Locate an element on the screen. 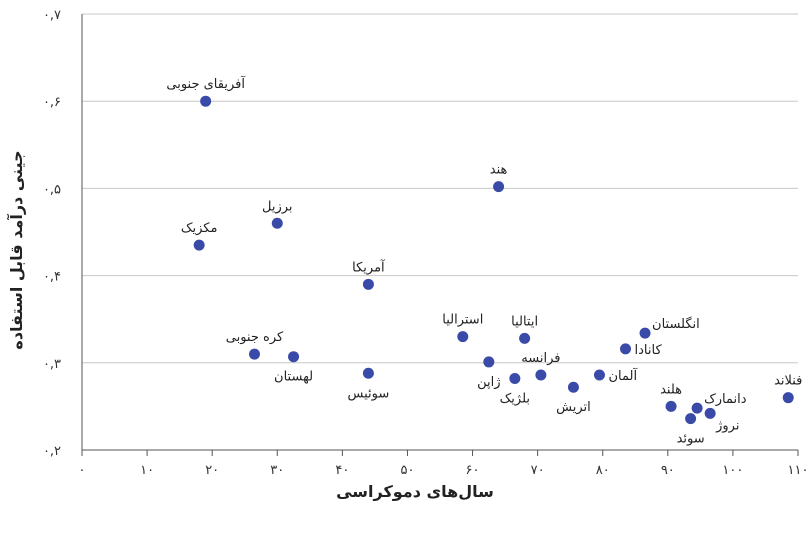  point-label: سوئیس is located at coordinates (369, 393).